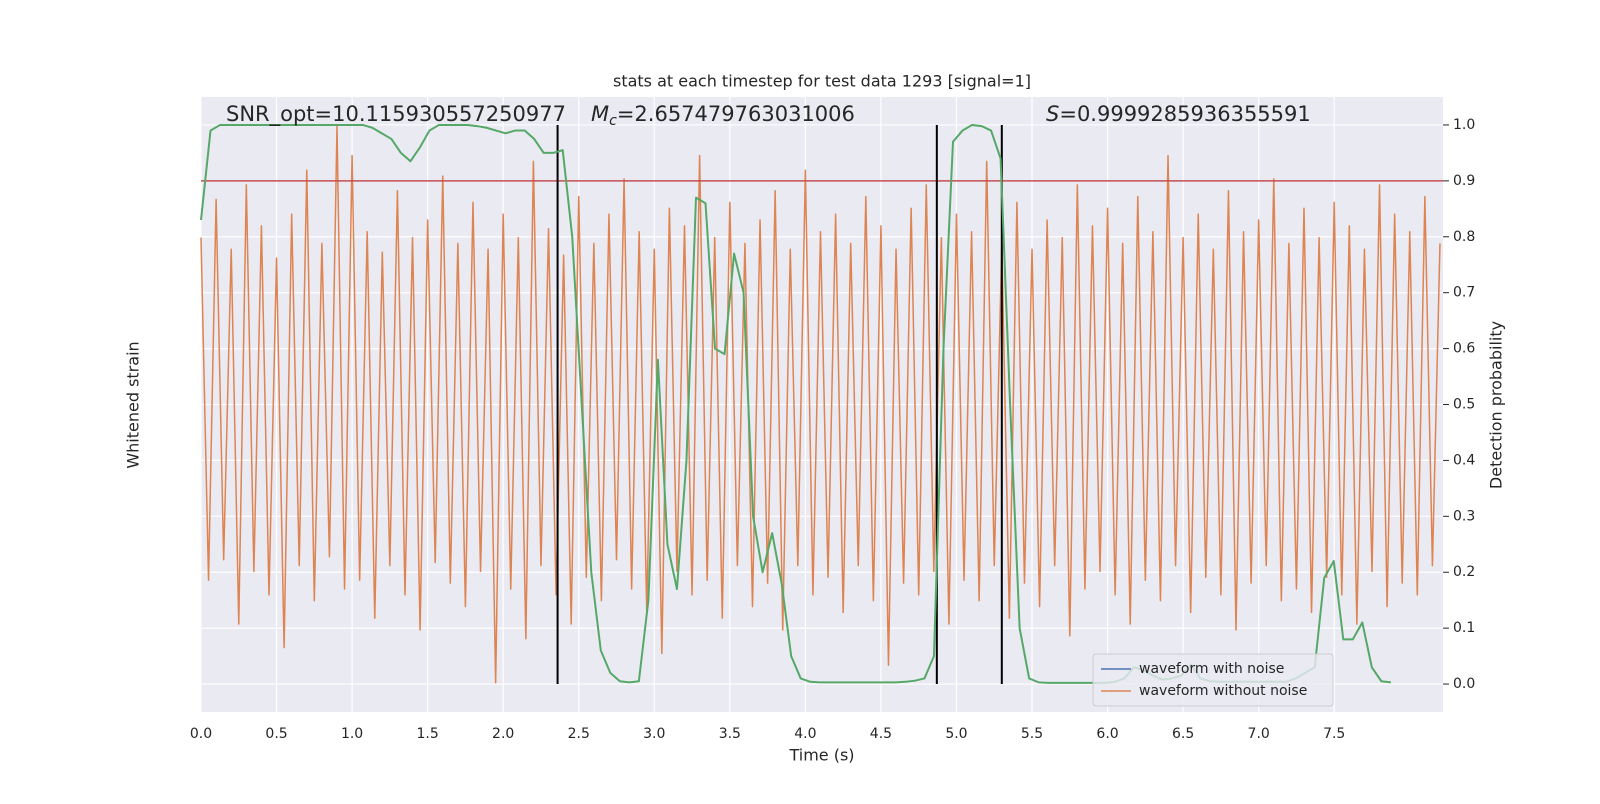 This screenshot has width=1600, height=804. I want to click on y2-tick-label: 0.5, so click(1464, 405).